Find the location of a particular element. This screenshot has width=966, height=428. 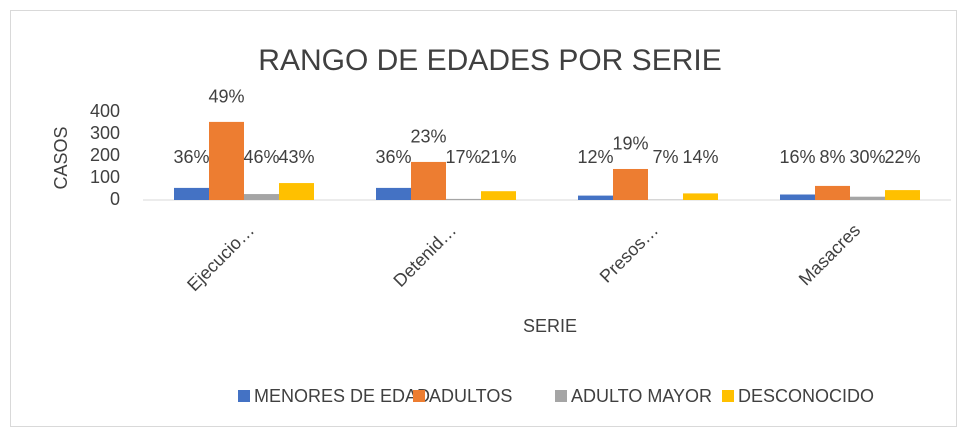

y-tick-label: 200 is located at coordinates (105, 155).